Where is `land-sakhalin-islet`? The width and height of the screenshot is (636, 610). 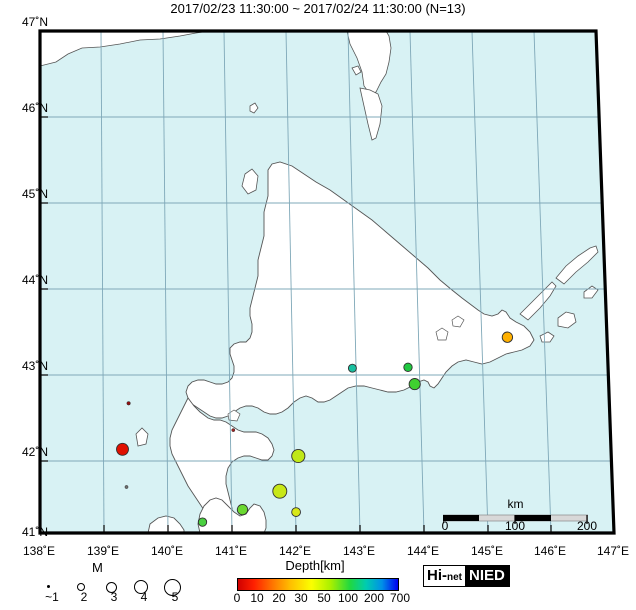
land-sakhalin-islet is located at coordinates (356, 70).